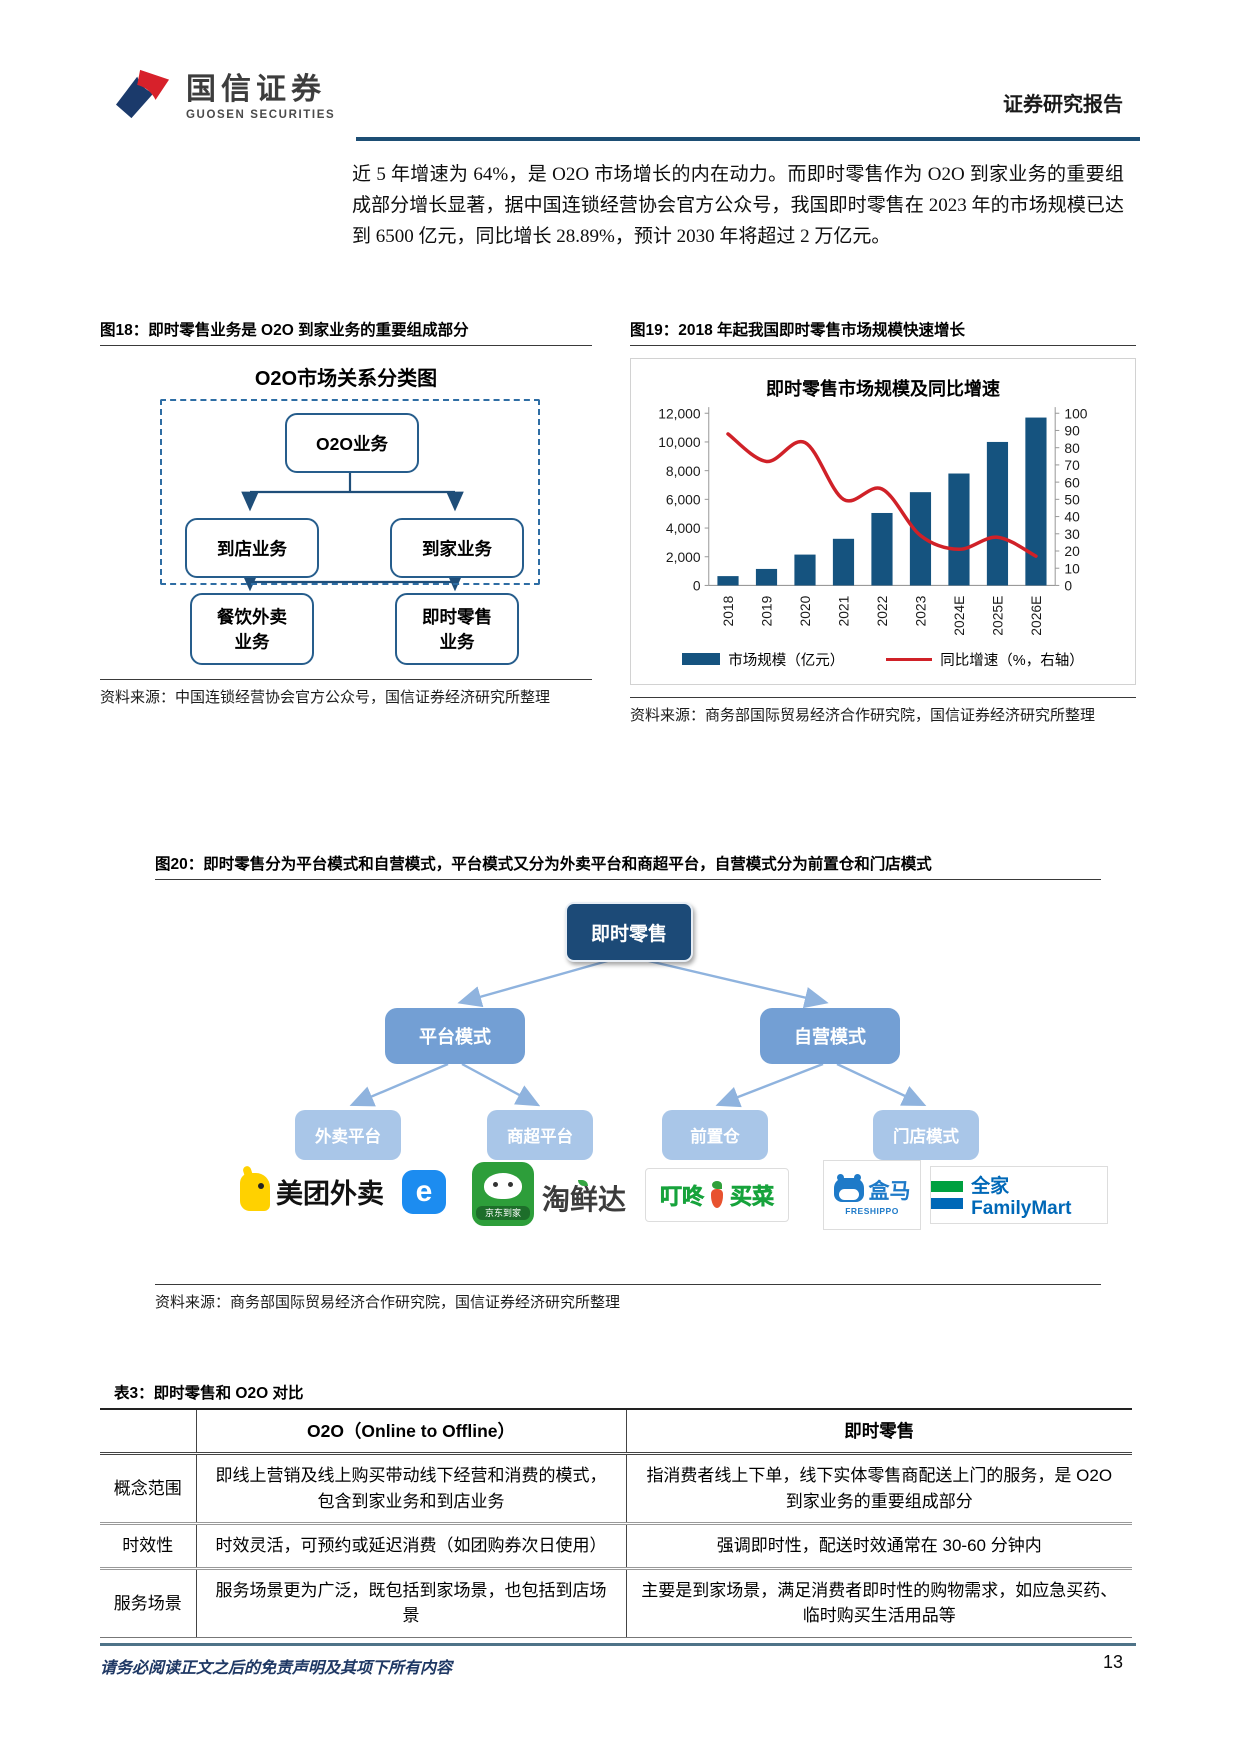 The height and width of the screenshot is (1754, 1241). What do you see at coordinates (805, 610) in the screenshot?
I see `svg-text: 2020` at bounding box center [805, 610].